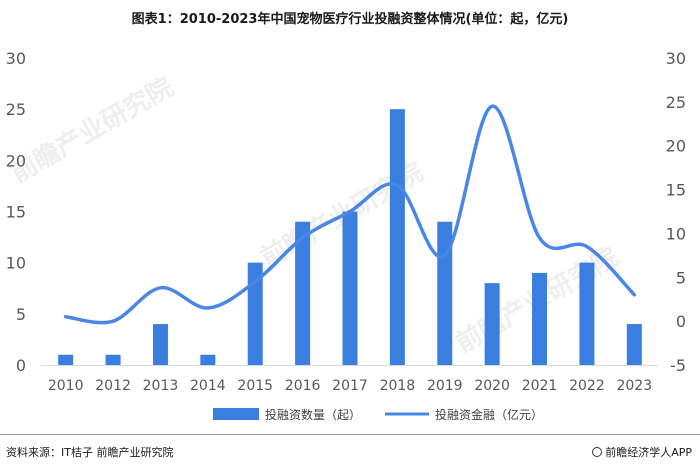  I want to click on source-note: 资料来源：IT桔子 前瞻产业研究院, so click(90, 452).